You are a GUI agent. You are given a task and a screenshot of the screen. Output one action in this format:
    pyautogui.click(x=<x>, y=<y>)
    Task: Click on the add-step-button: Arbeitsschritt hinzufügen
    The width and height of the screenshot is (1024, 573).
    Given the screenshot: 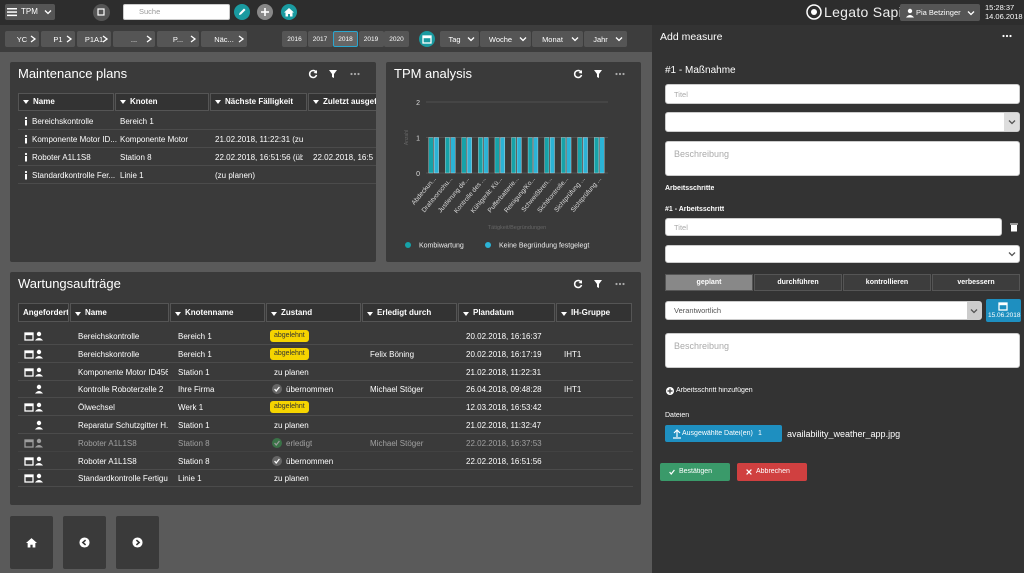 What is the action you would take?
    pyautogui.click(x=725, y=391)
    